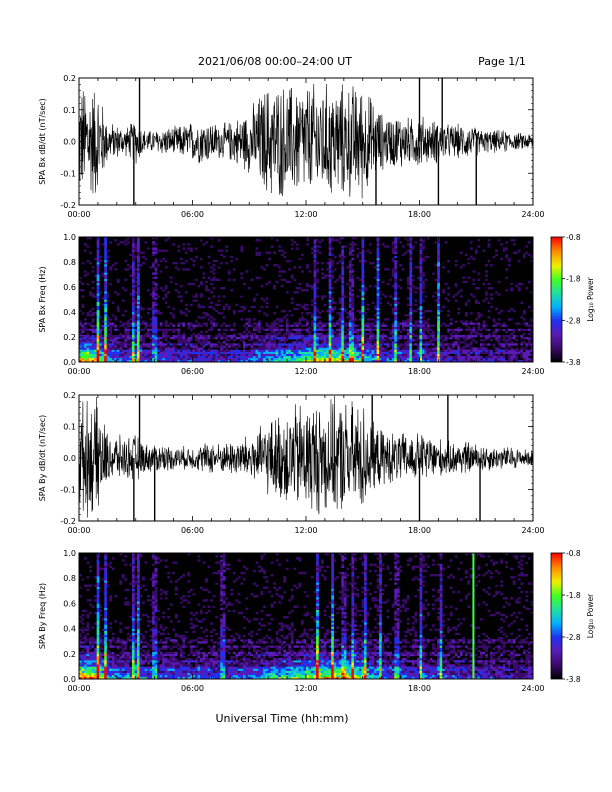 Image resolution: width=612 pixels, height=792 pixels. Describe the element at coordinates (42, 141) in the screenshot. I see `y-axis-label: SPA Bx dB/dt (nT/sec)` at that location.